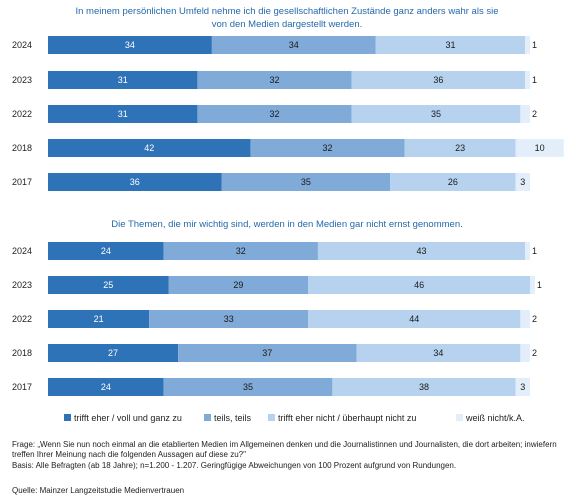 The image size is (574, 496). I want to click on data-label: 21, so click(99, 319).